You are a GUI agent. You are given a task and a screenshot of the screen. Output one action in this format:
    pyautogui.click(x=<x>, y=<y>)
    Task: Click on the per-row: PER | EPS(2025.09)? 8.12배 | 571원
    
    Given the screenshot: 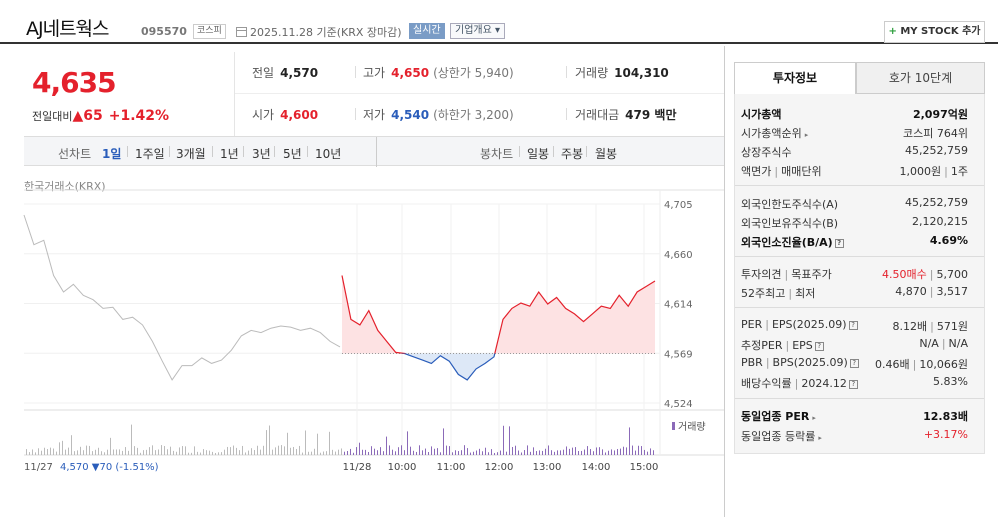 What is the action you would take?
    pyautogui.click(x=854, y=325)
    